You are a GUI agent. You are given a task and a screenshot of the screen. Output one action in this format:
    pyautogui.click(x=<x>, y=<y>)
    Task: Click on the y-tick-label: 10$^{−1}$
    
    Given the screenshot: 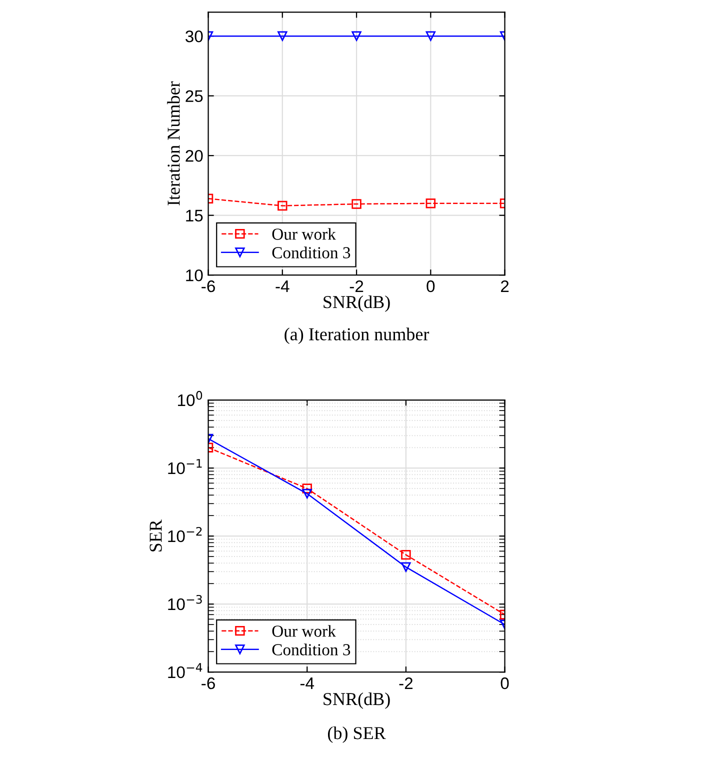 What is the action you would take?
    pyautogui.click(x=185, y=466)
    